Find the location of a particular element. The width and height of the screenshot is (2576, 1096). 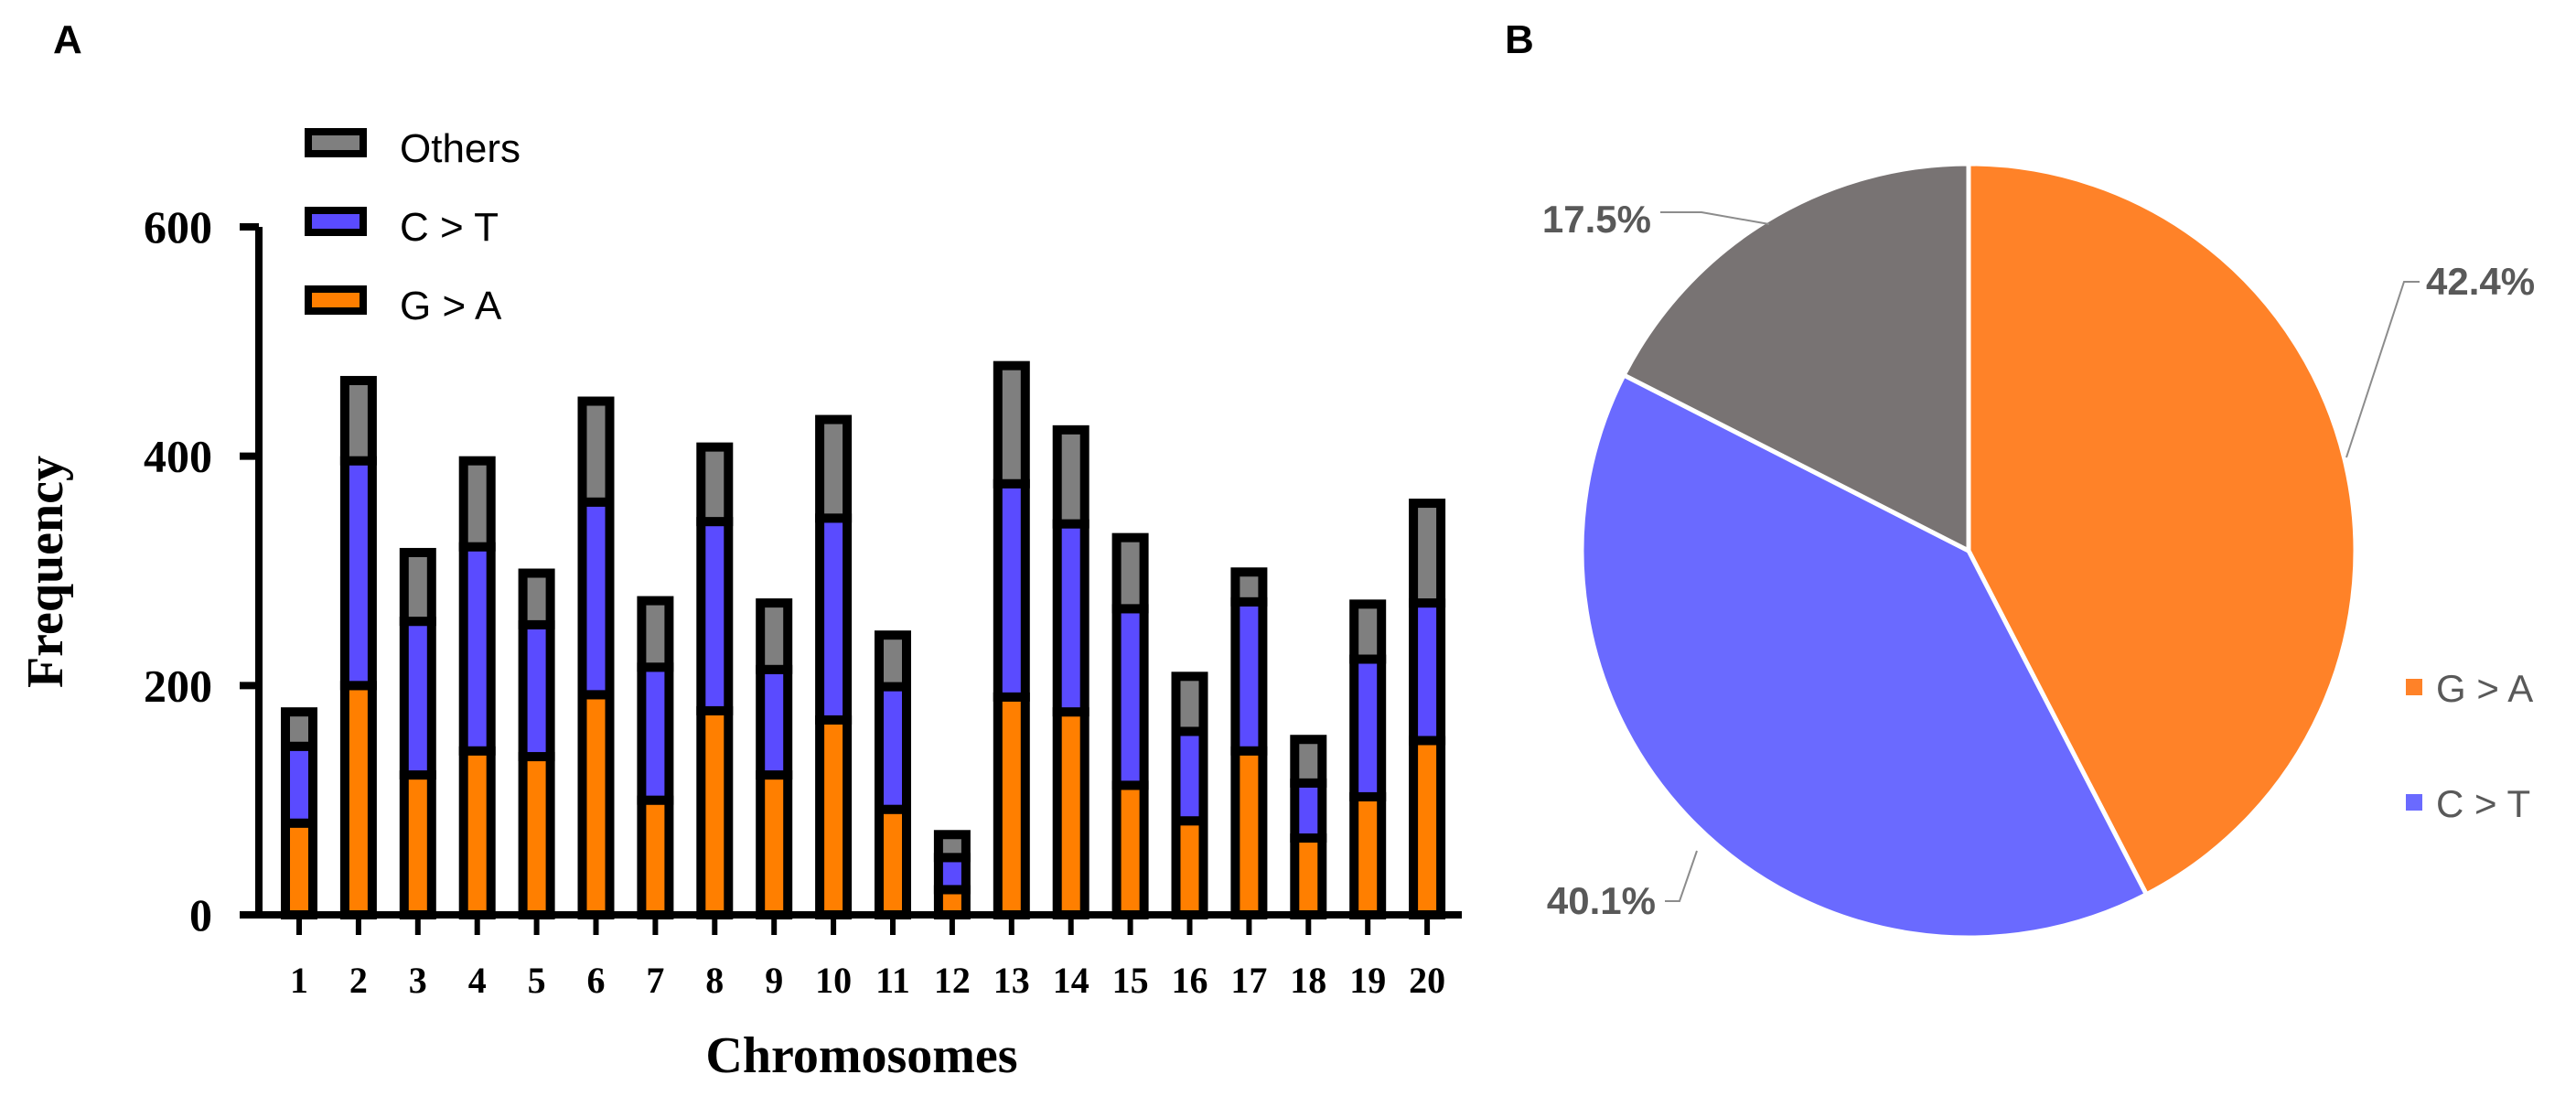

bar-segment-4-ga is located at coordinates (477, 832).